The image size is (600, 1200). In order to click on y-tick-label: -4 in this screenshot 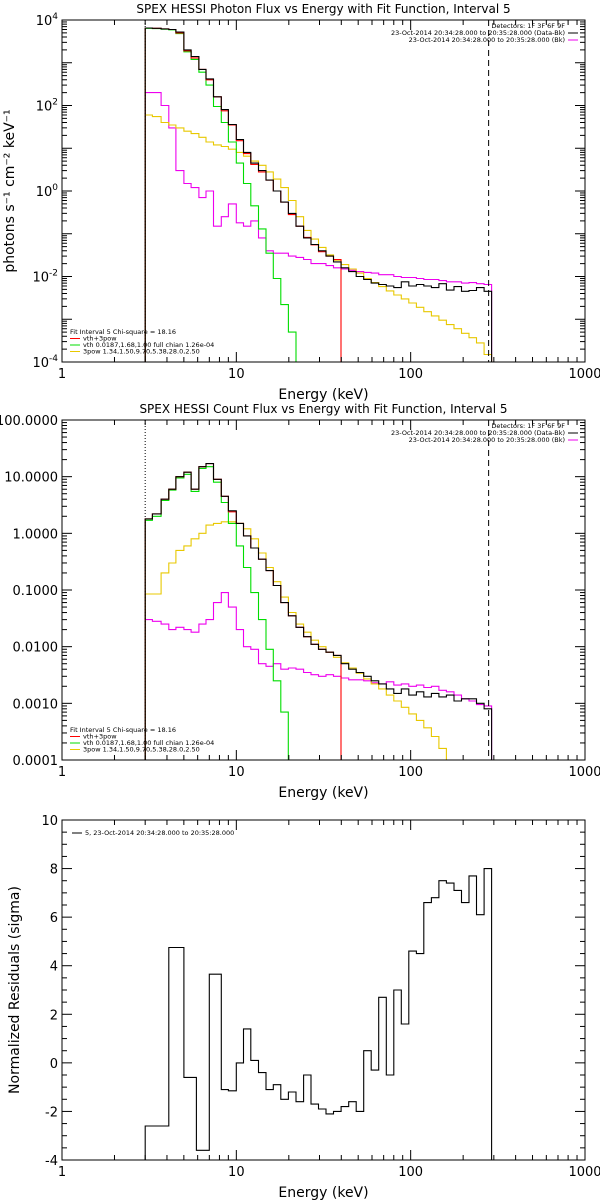, I will do `click(51, 1161)`.